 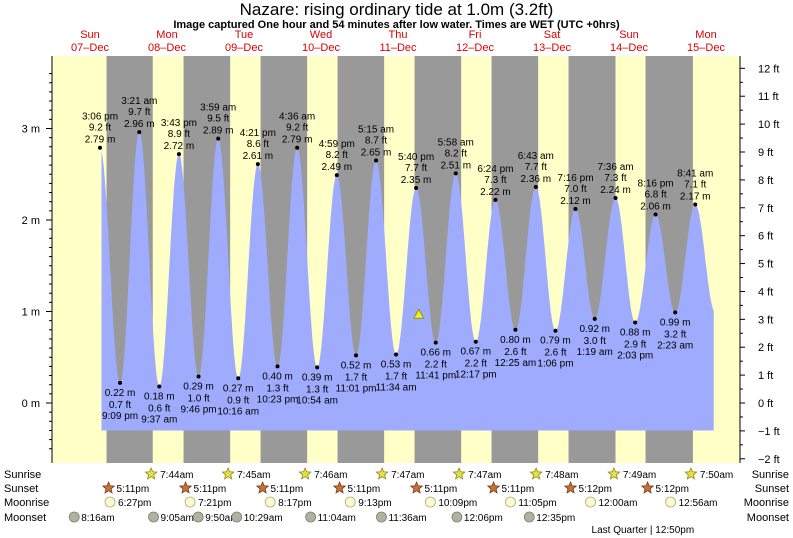 What do you see at coordinates (635, 355) in the screenshot?
I see `low-tide-time: 2:03 pm` at bounding box center [635, 355].